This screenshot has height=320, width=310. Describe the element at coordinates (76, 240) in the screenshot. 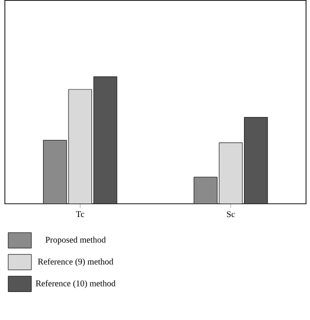

I see `legend-label: Proposed method` at that location.